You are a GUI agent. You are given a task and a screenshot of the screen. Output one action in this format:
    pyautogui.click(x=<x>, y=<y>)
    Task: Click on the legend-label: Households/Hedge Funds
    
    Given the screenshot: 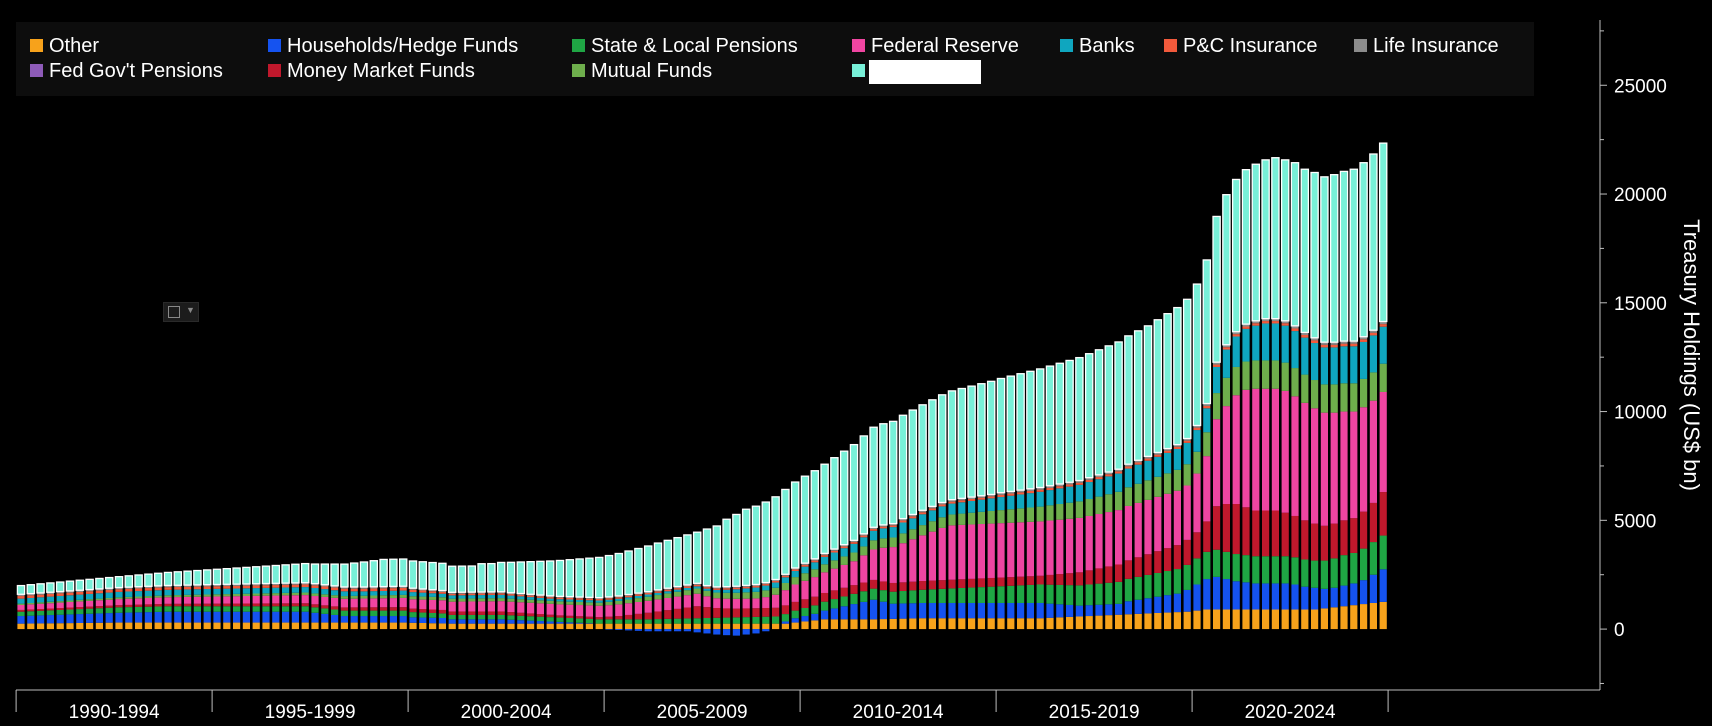 What is the action you would take?
    pyautogui.click(x=402, y=46)
    